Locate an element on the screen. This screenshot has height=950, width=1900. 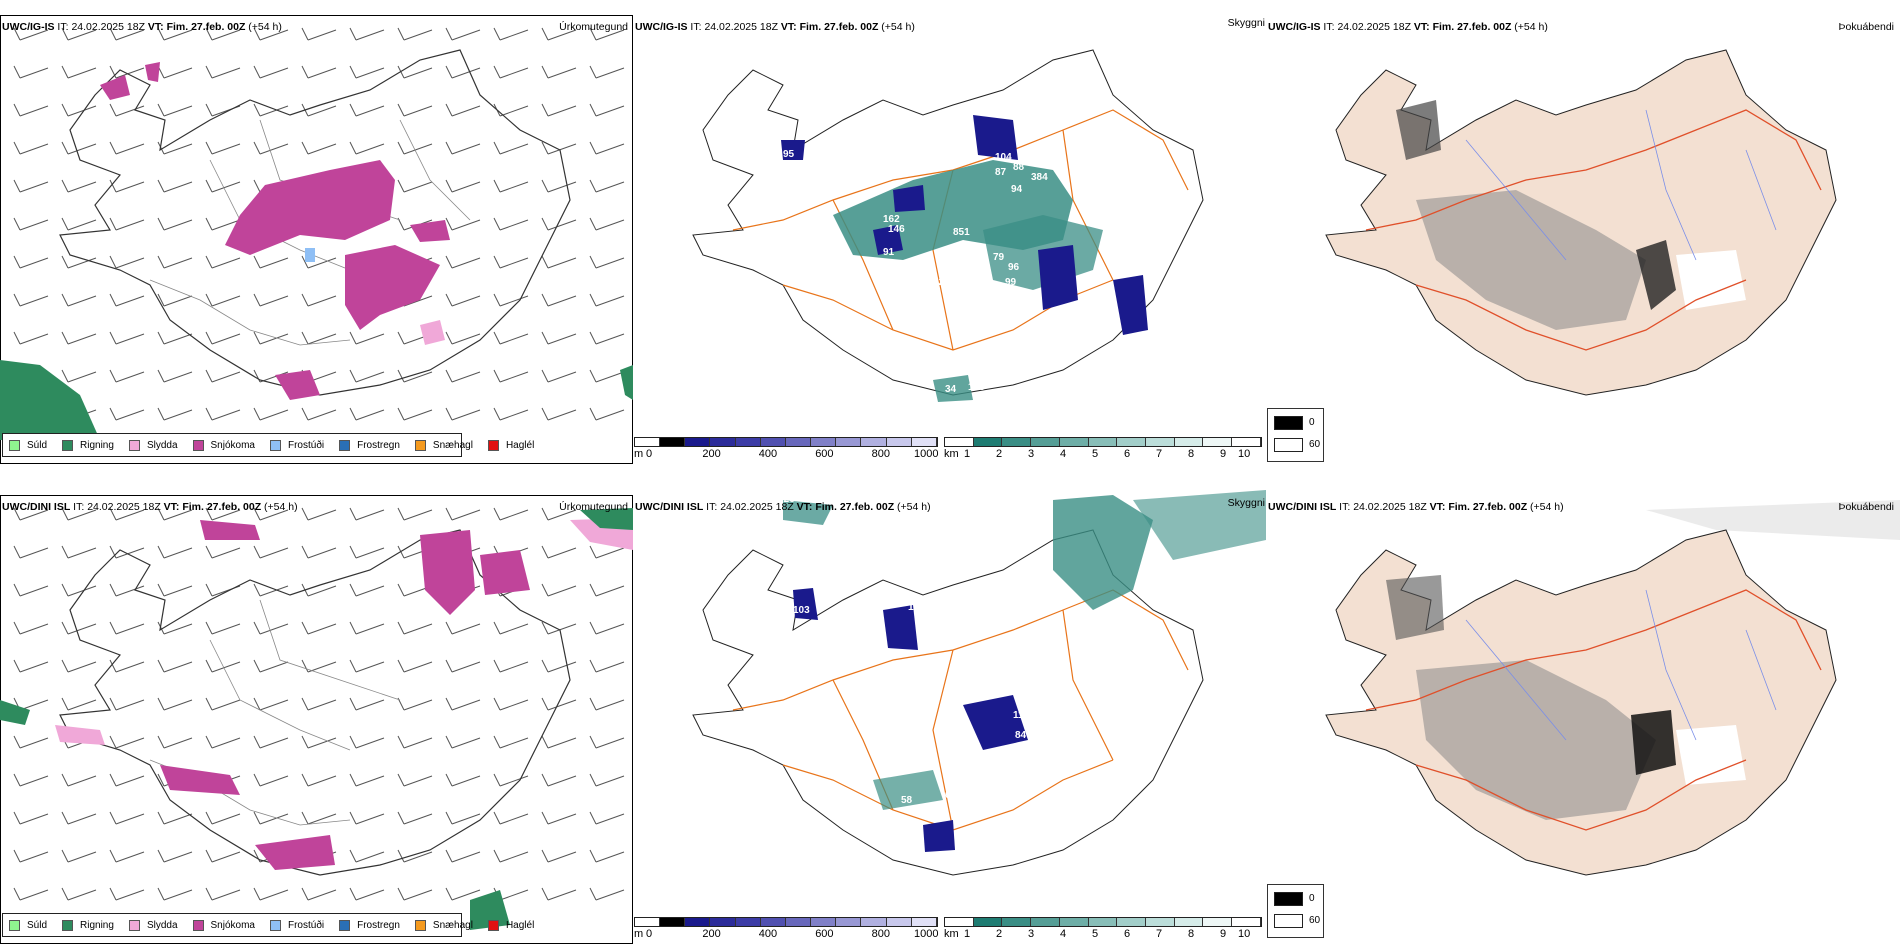
model-name: UWC/IG-IS is located at coordinates (1294, 27).